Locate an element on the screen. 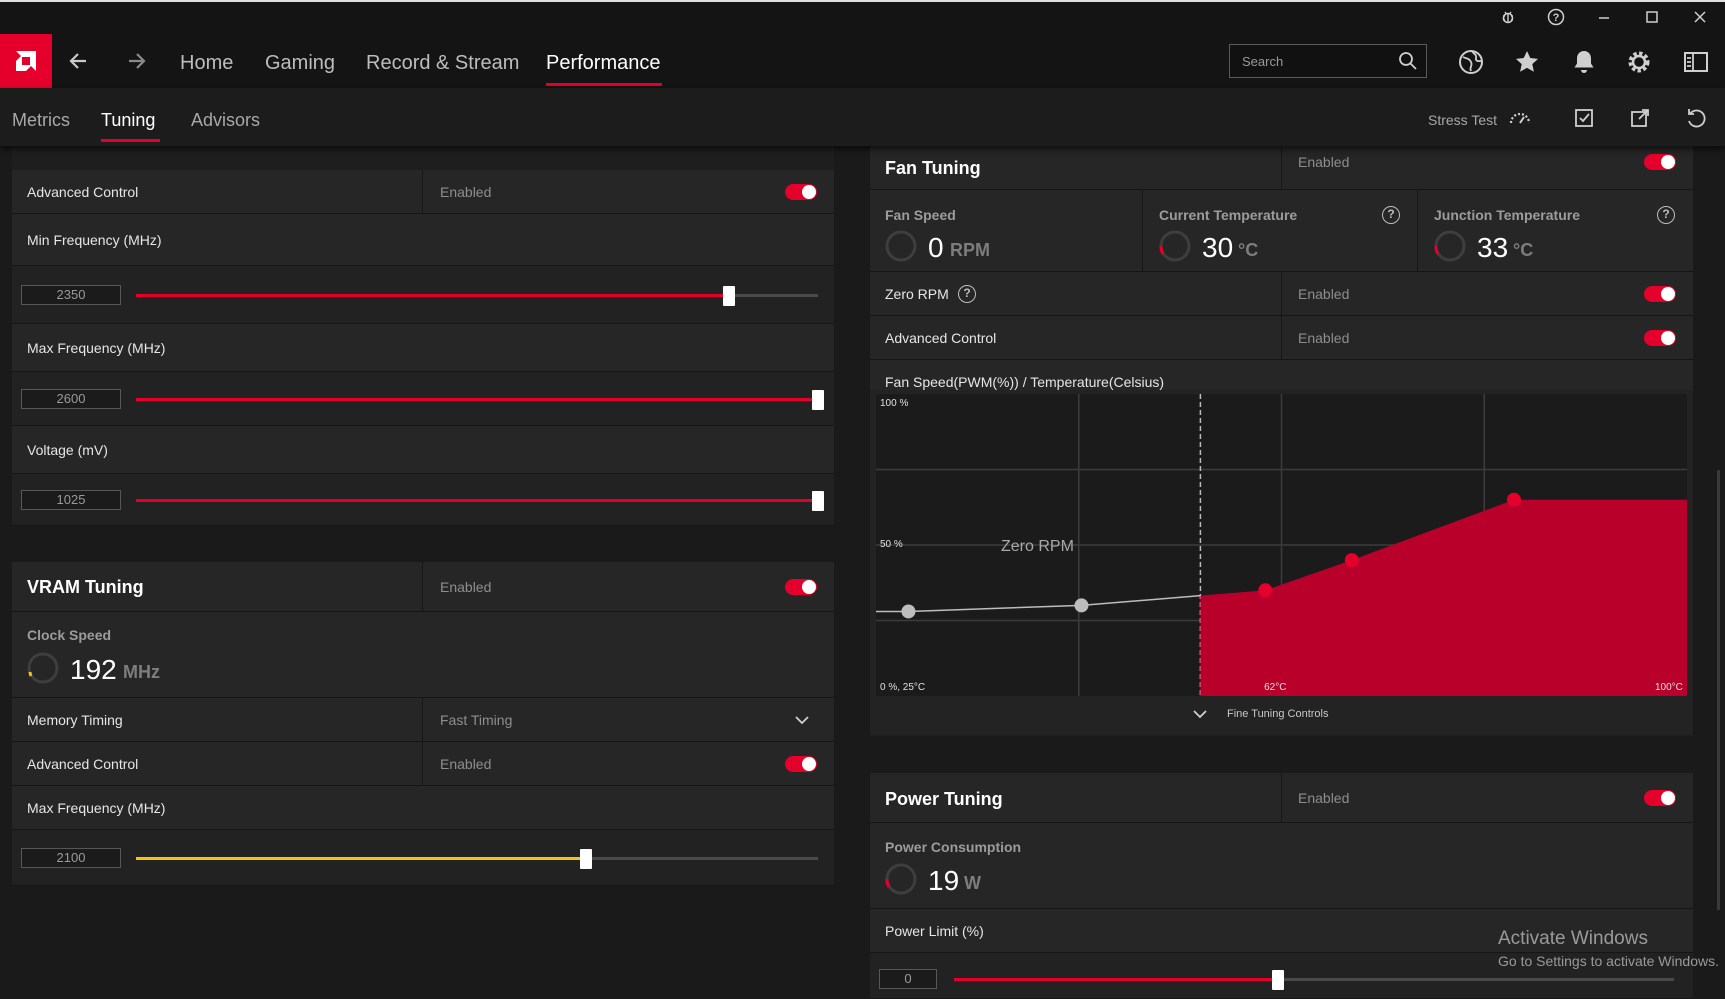 The image size is (1725, 999). junction-temp-help-icon: ? is located at coordinates (1666, 215).